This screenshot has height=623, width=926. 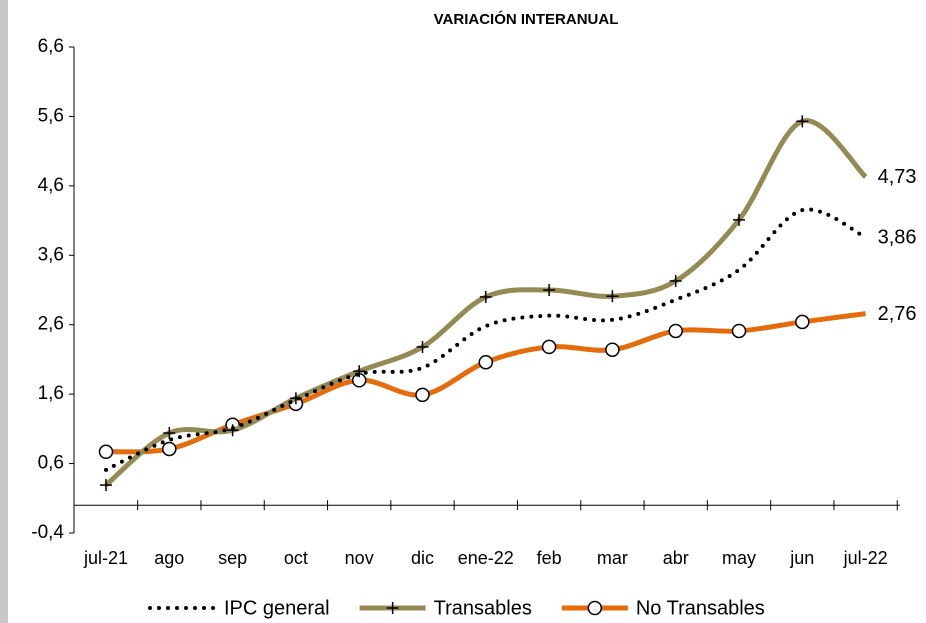 I want to click on legend-label: No Transables, so click(x=700, y=608).